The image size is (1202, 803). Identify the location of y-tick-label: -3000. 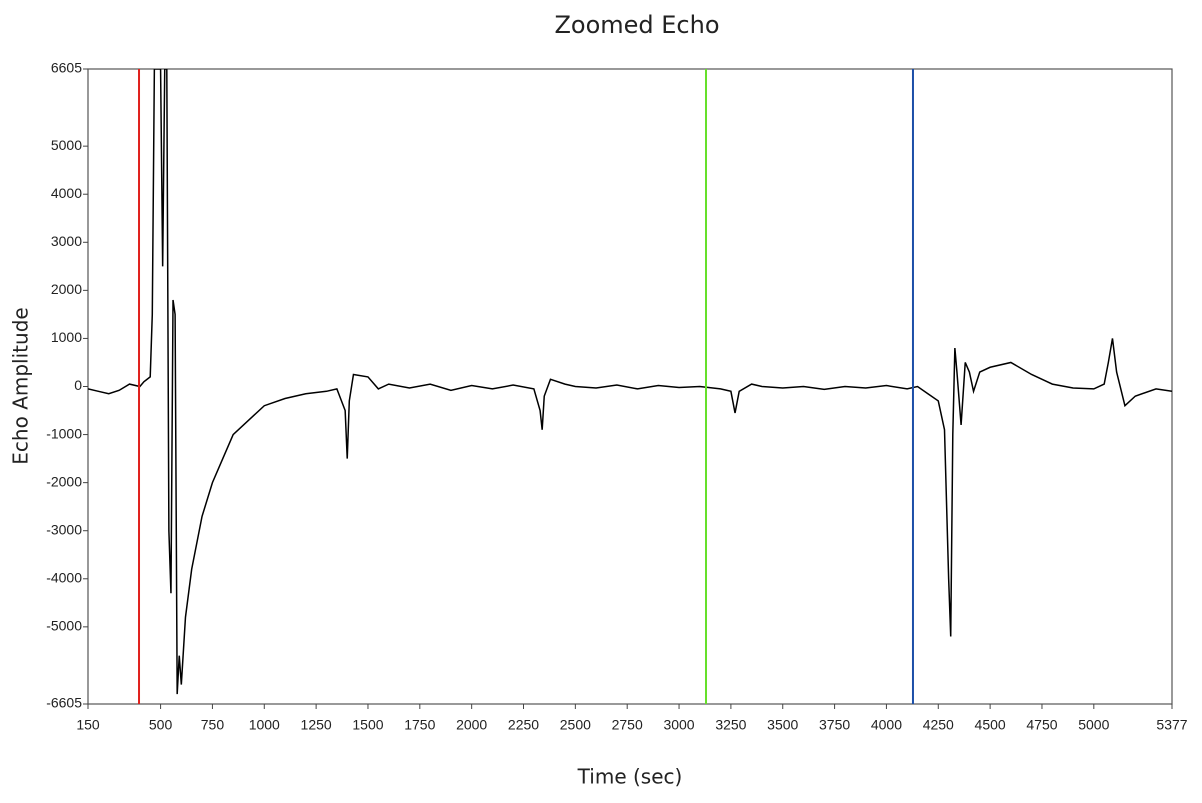
(64, 529).